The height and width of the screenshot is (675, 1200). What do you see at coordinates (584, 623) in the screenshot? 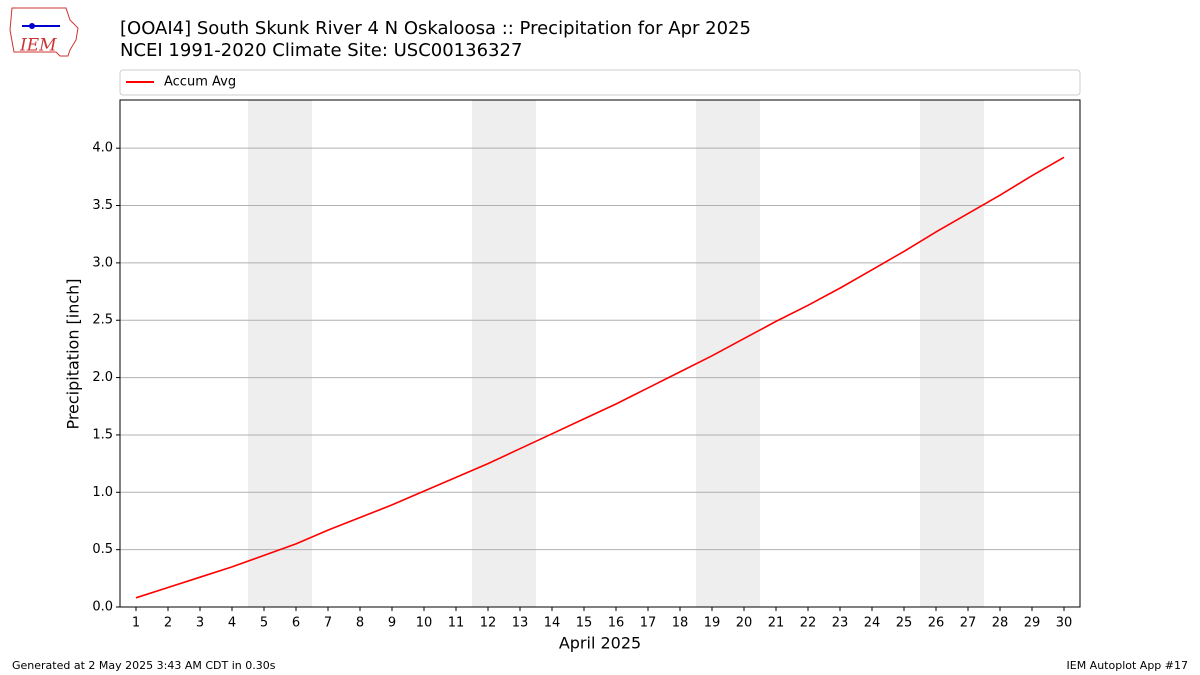
I see `x-tick-label: 15` at bounding box center [584, 623].